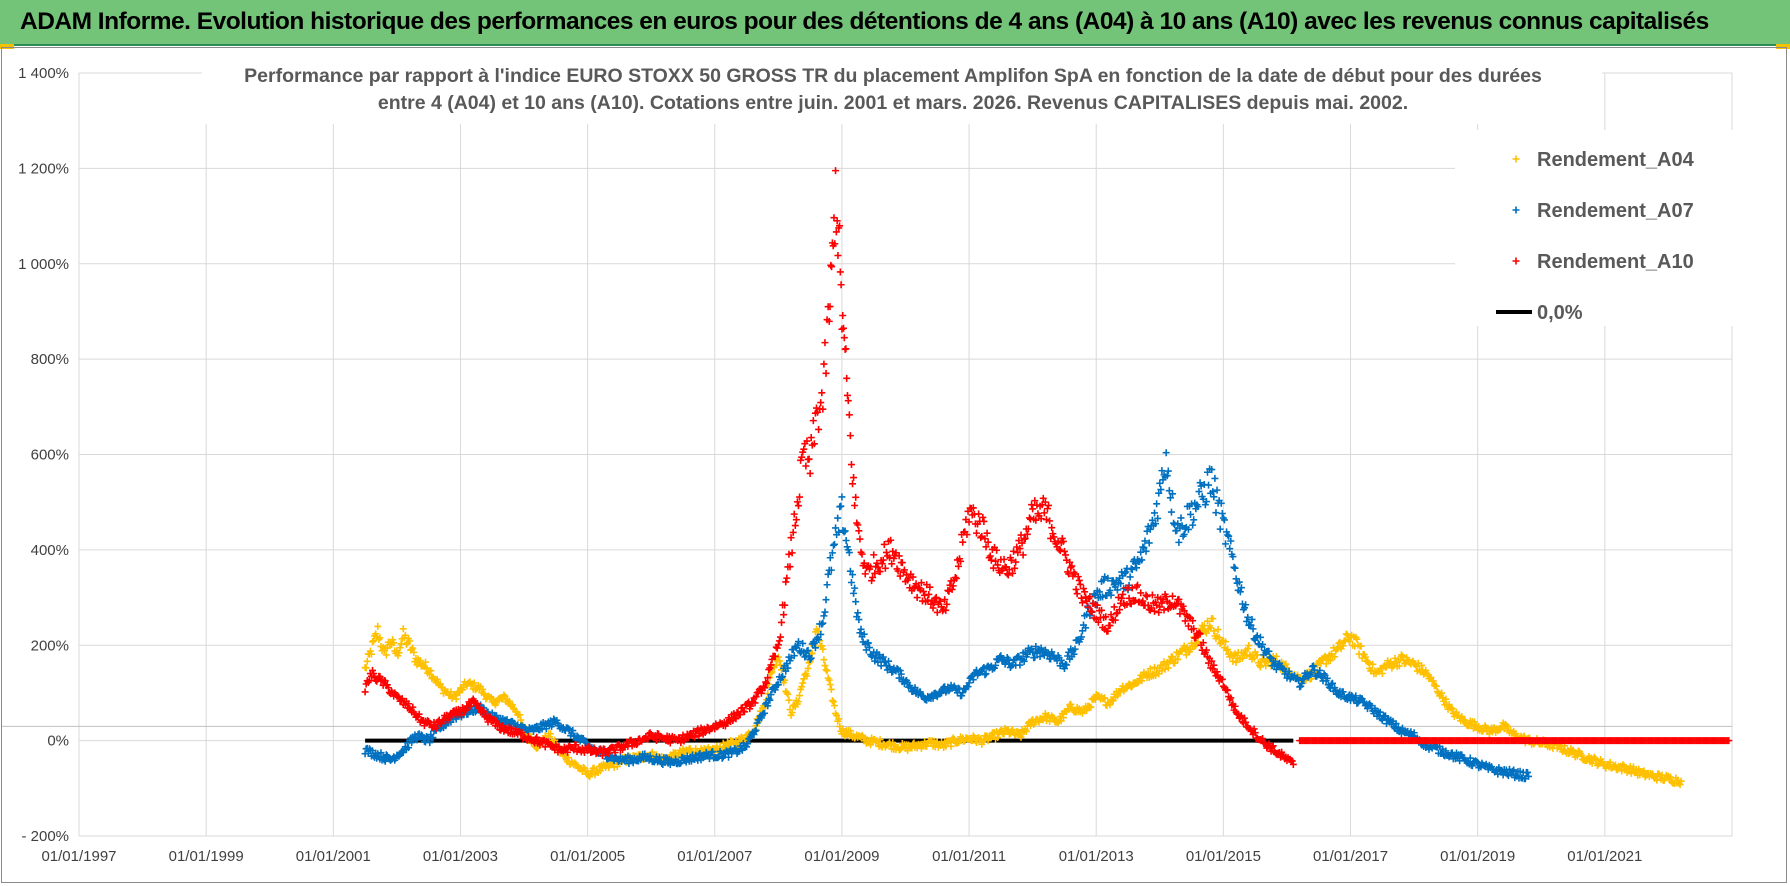 The width and height of the screenshot is (1790, 886). What do you see at coordinates (45, 836) in the screenshot?
I see `y-tick-label: - 200%` at bounding box center [45, 836].